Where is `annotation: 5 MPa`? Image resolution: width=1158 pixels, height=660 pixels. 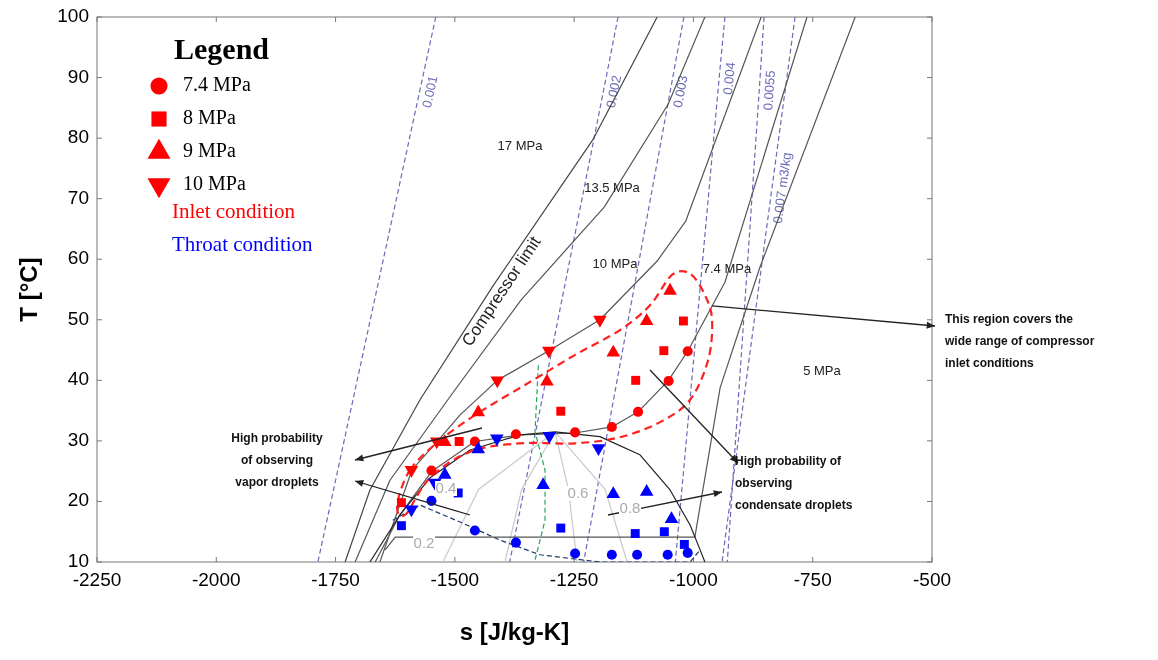
annotation: 5 MPa is located at coordinates (822, 370).